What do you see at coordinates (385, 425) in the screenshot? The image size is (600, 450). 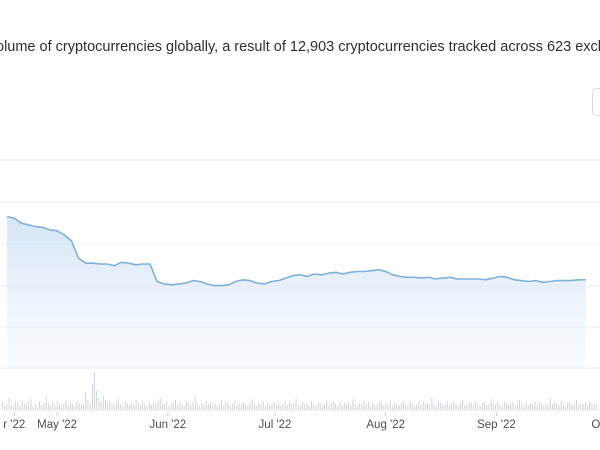 I see `x-tick-label: Aug '22` at bounding box center [385, 425].